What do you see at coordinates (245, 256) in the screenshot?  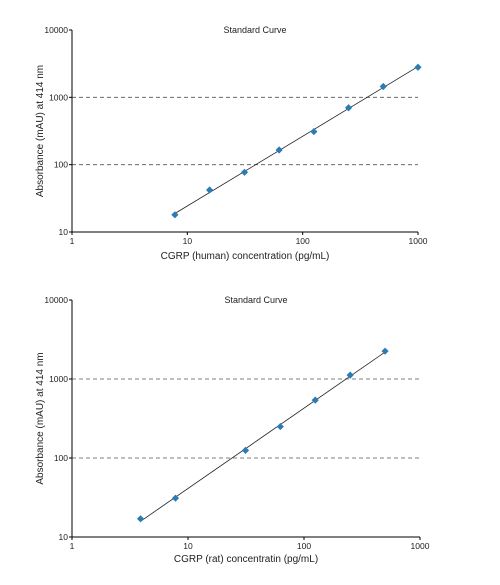 I see `x-axis-label: CGRP (human) concentration (pg/mL)` at bounding box center [245, 256].